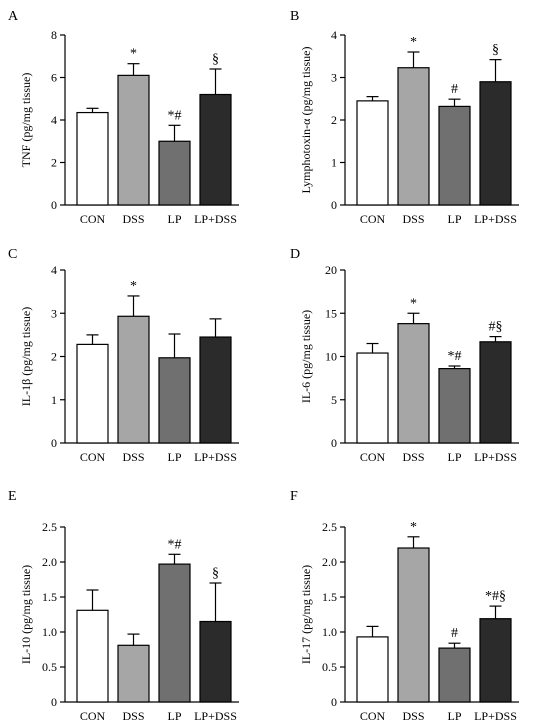  I want to click on y-tick-label: 1, so click(54, 400).